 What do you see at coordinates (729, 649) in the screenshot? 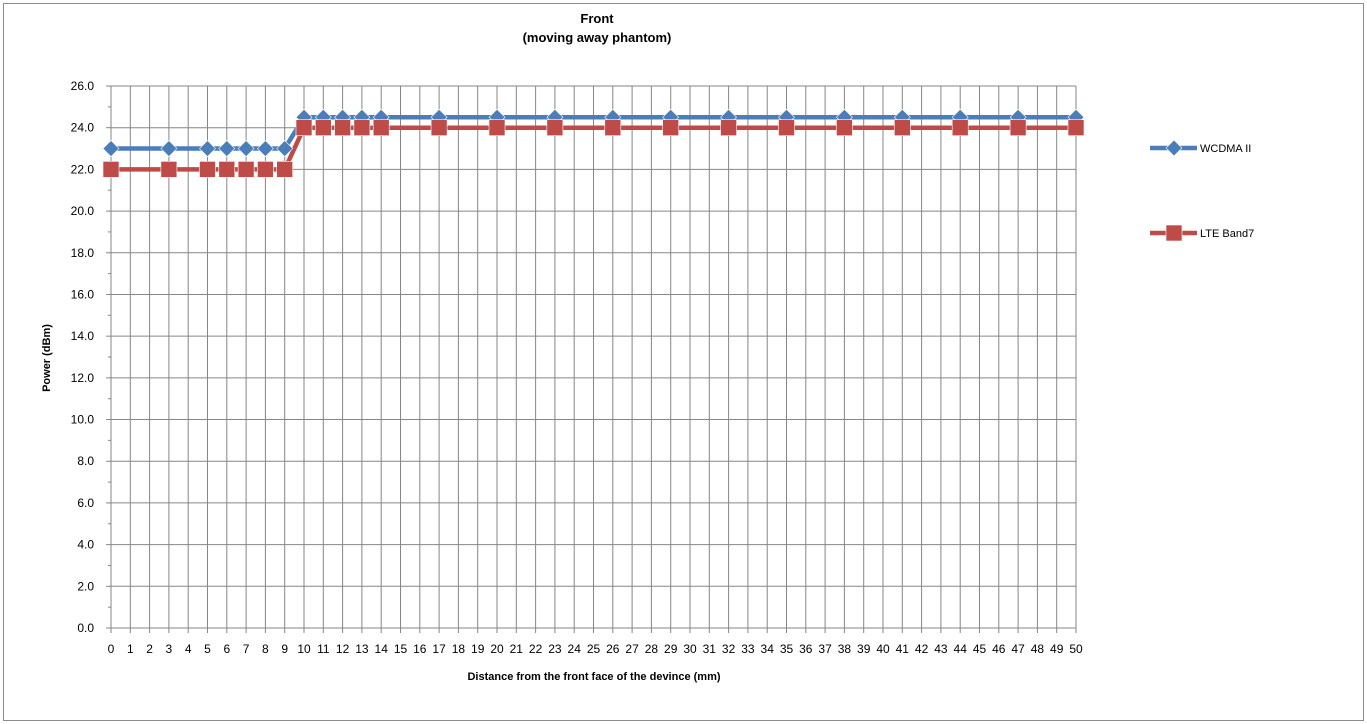
I see `x-tick-label: 32` at bounding box center [729, 649].